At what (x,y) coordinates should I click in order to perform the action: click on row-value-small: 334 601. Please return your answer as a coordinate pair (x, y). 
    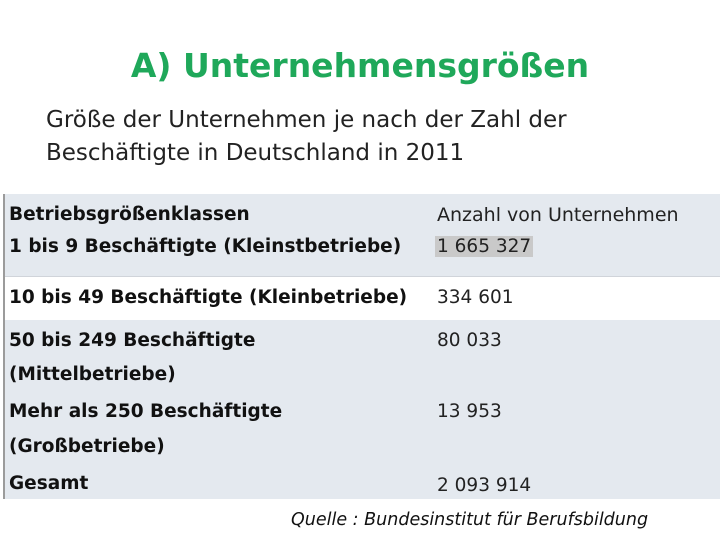
    Looking at the image, I should click on (475, 297).